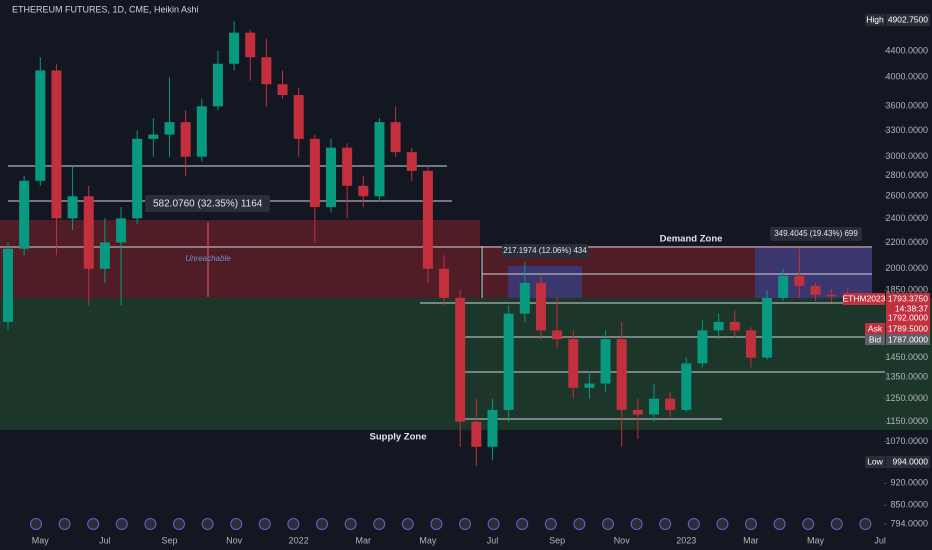 The width and height of the screenshot is (932, 550). What do you see at coordinates (686, 540) in the screenshot?
I see `x-tick-label: 2023` at bounding box center [686, 540].